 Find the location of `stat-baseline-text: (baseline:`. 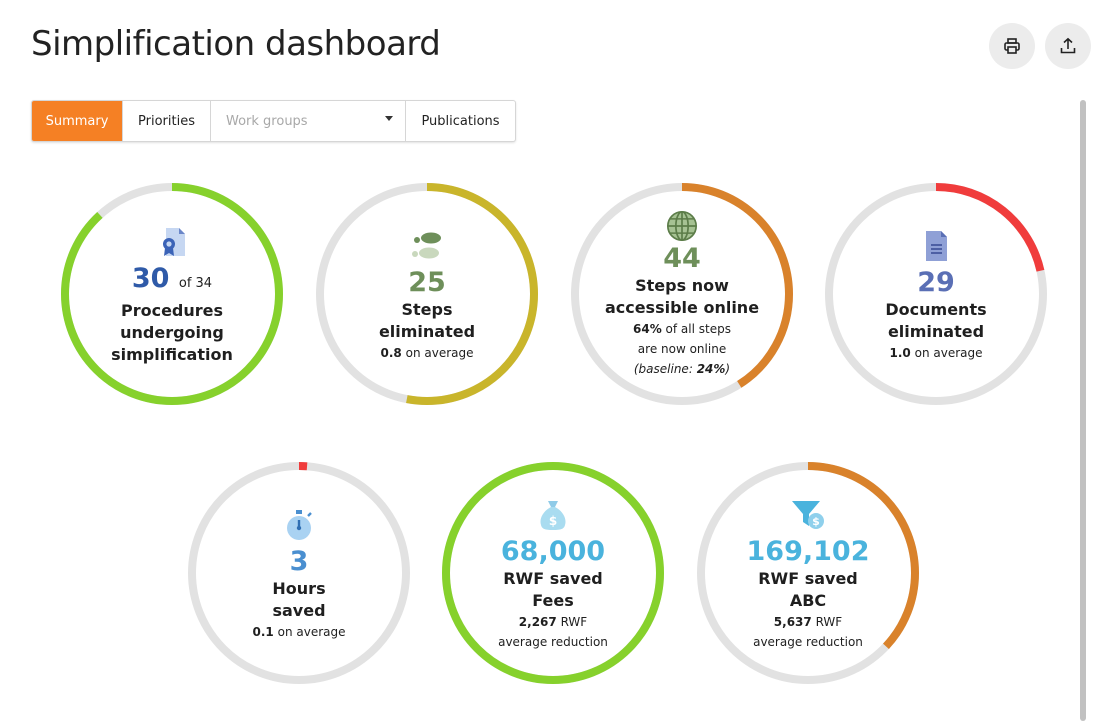

stat-baseline-text: (baseline: is located at coordinates (665, 369).